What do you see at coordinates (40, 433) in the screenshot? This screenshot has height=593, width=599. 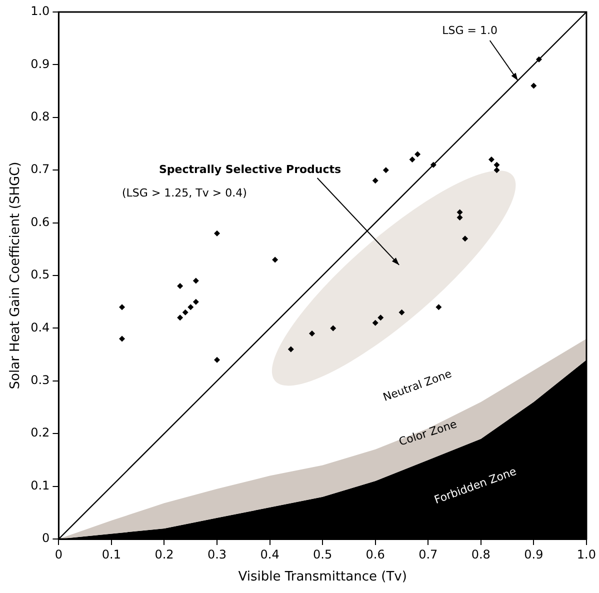 I see `y-tick-label: 0.2` at bounding box center [40, 433].